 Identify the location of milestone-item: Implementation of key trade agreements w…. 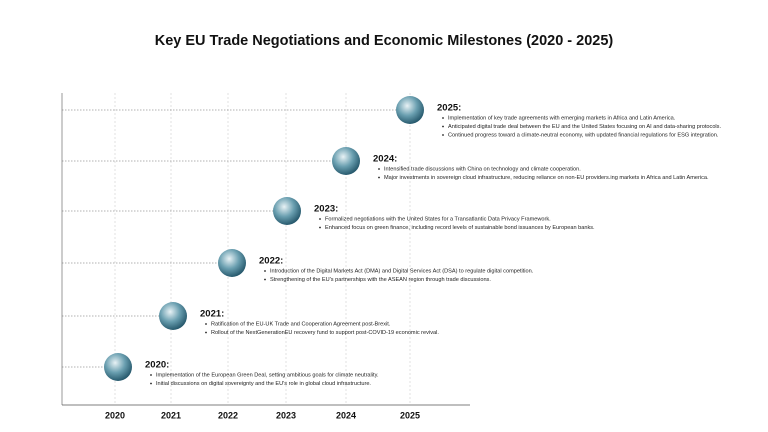
(562, 118).